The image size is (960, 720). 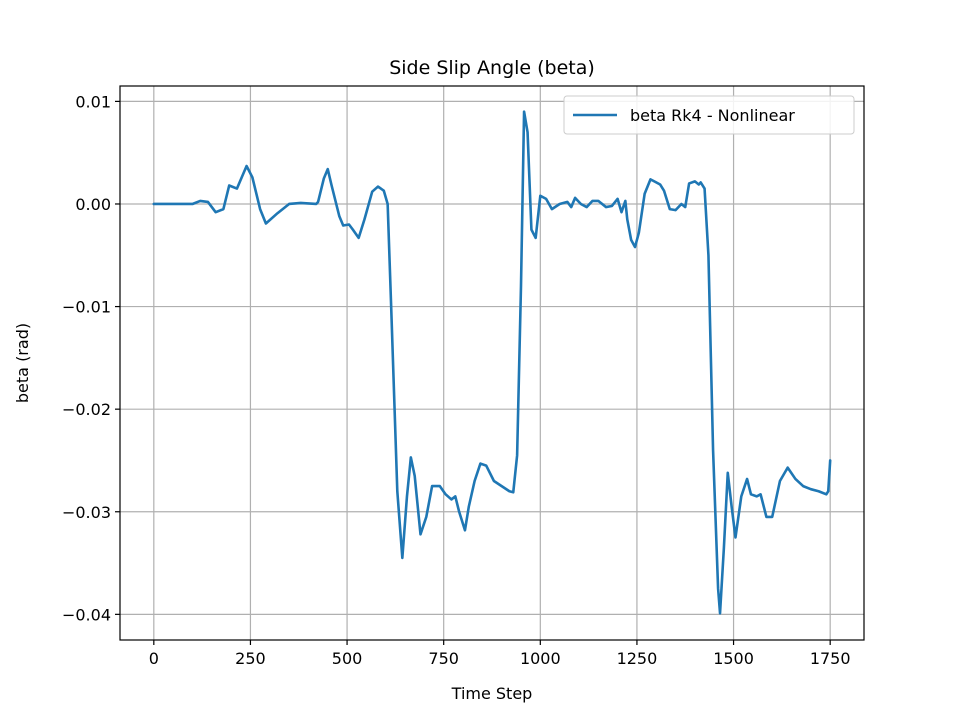 What do you see at coordinates (500, 654) in the screenshot?
I see `x-axis: 0 250 500 750 1000 1250 1500 1750` at bounding box center [500, 654].